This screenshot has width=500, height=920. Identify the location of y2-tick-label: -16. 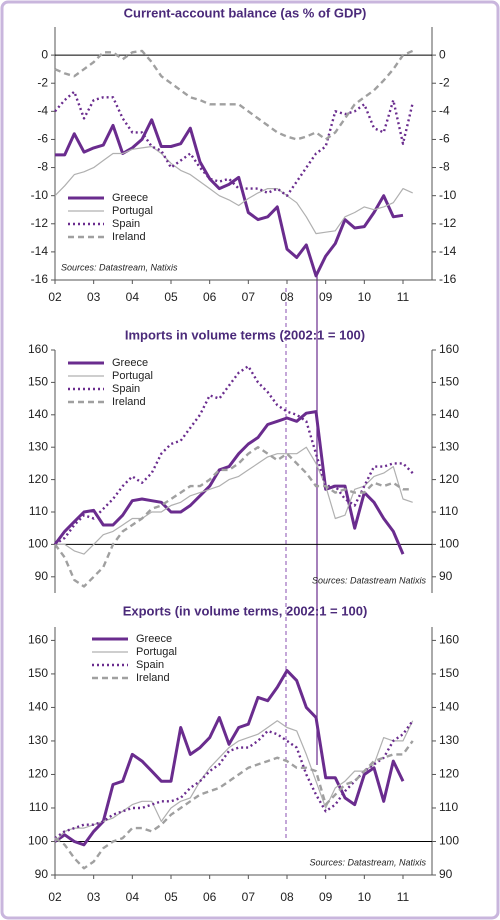
(448, 279).